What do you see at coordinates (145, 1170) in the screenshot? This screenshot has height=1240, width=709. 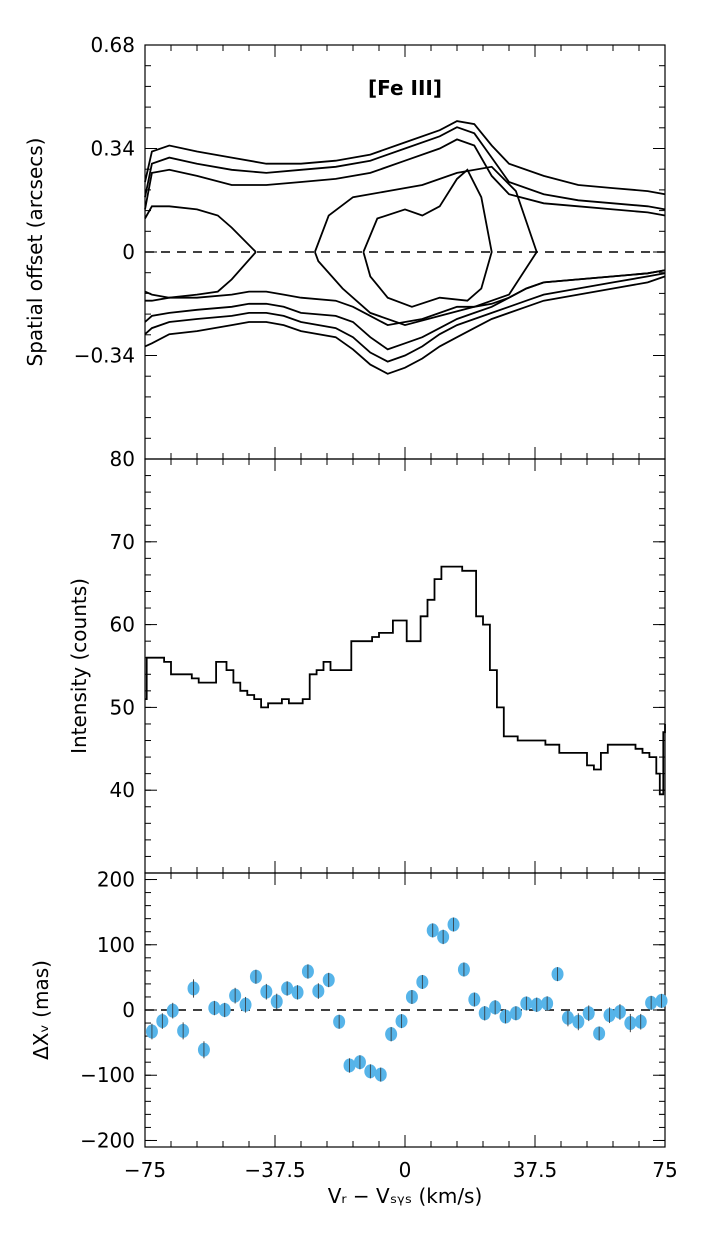 I see `x-tick-label: −75` at bounding box center [145, 1170].